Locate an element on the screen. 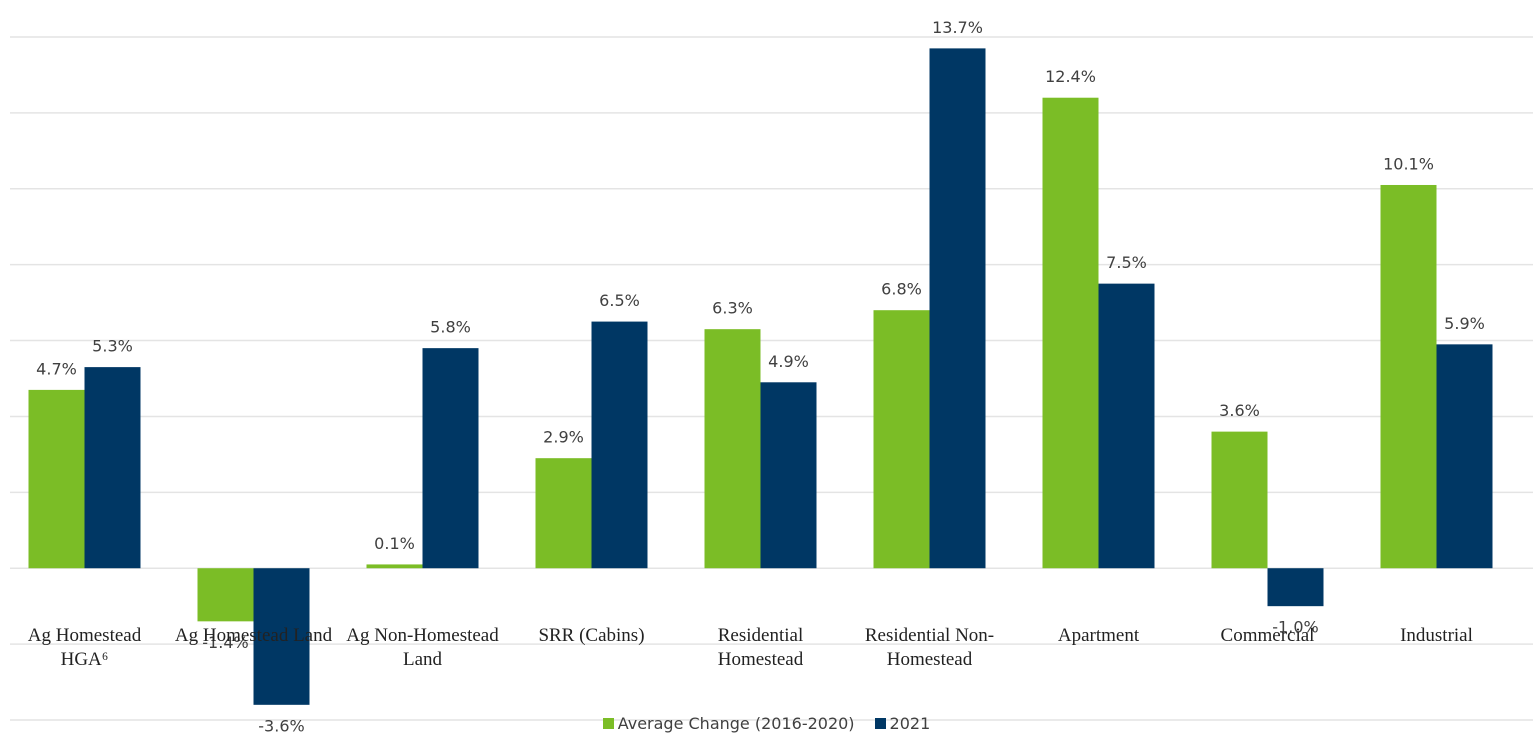 The height and width of the screenshot is (740, 1533). legend-item: Average Change (2016-2020) is located at coordinates (728, 723).